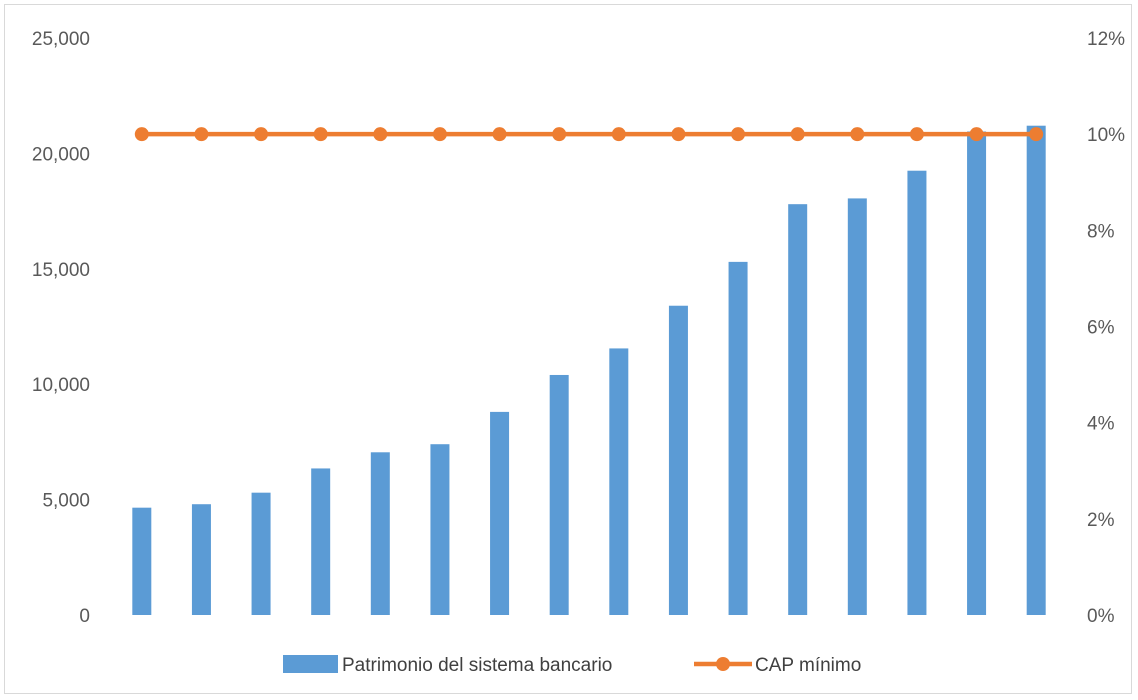  What do you see at coordinates (84, 616) in the screenshot?
I see `left-axis-tick-label: 0` at bounding box center [84, 616].